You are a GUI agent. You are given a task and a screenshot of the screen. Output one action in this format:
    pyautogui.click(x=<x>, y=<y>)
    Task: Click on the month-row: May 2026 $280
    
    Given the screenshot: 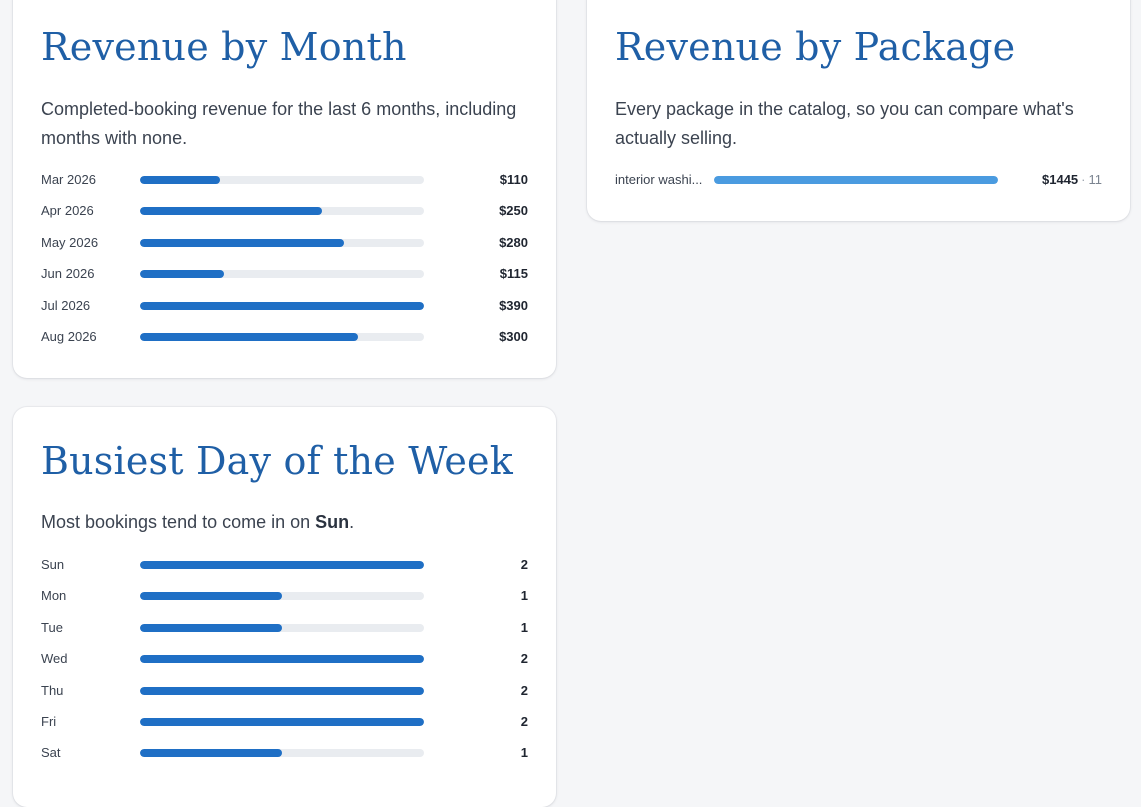 What is the action you would take?
    pyautogui.click(x=284, y=250)
    